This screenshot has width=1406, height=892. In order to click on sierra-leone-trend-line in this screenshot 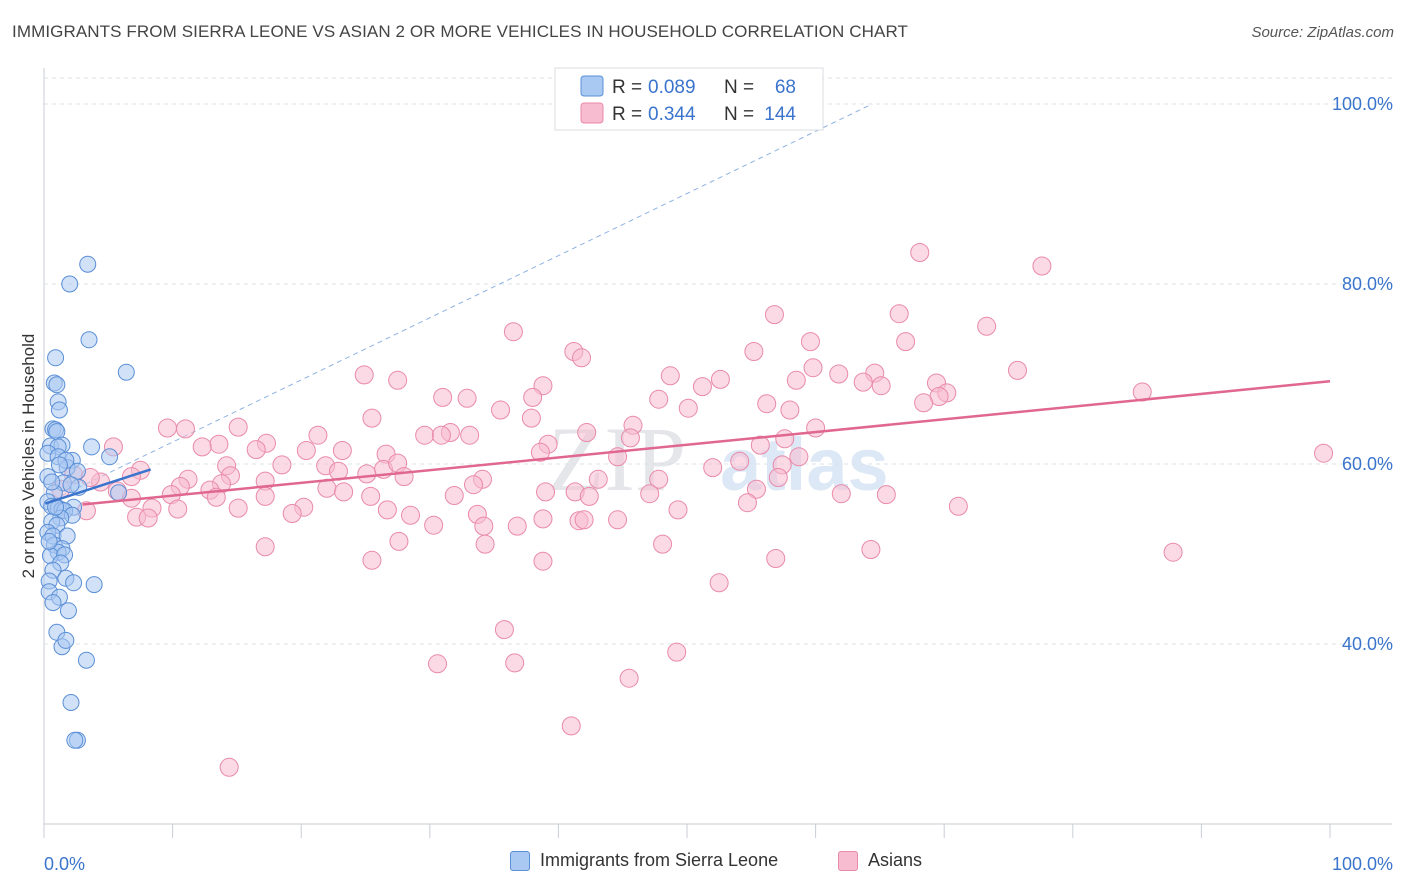, I will do `click(98, 486)`.